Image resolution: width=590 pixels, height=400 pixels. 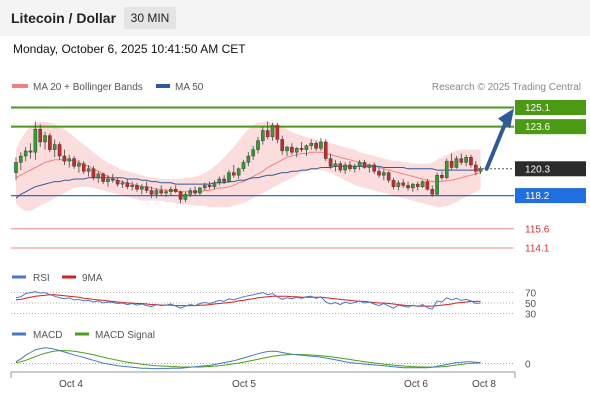 I want to click on resistance-tag, so click(x=550, y=107).